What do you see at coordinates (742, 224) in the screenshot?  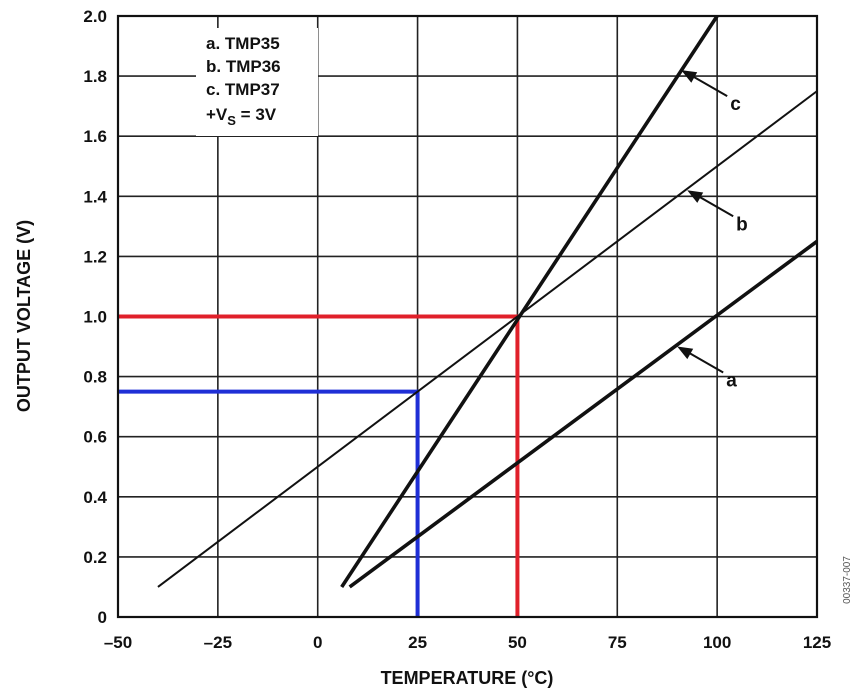 I see `series-label-b: b` at bounding box center [742, 224].